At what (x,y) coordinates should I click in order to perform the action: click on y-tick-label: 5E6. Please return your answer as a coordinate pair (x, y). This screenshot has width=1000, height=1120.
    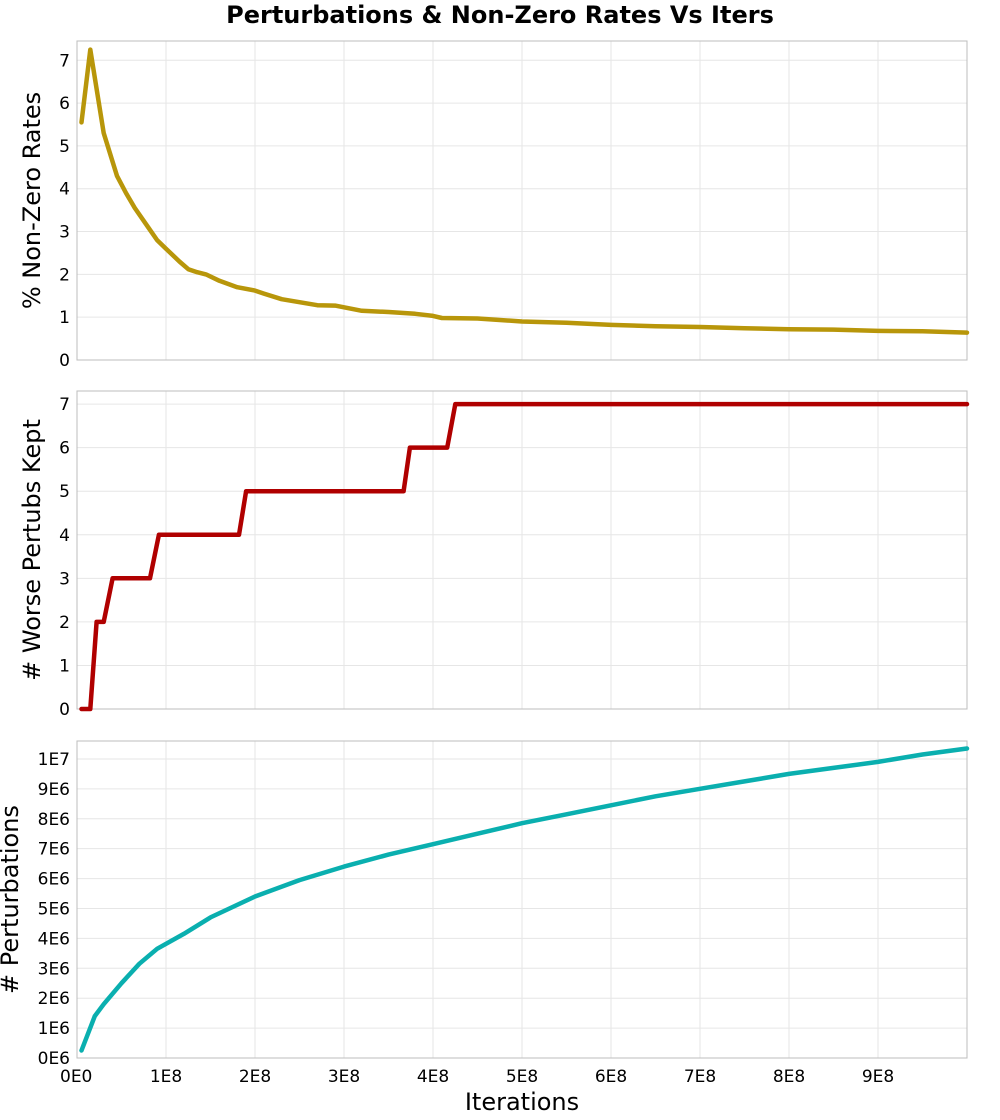
    Looking at the image, I should click on (54, 909).